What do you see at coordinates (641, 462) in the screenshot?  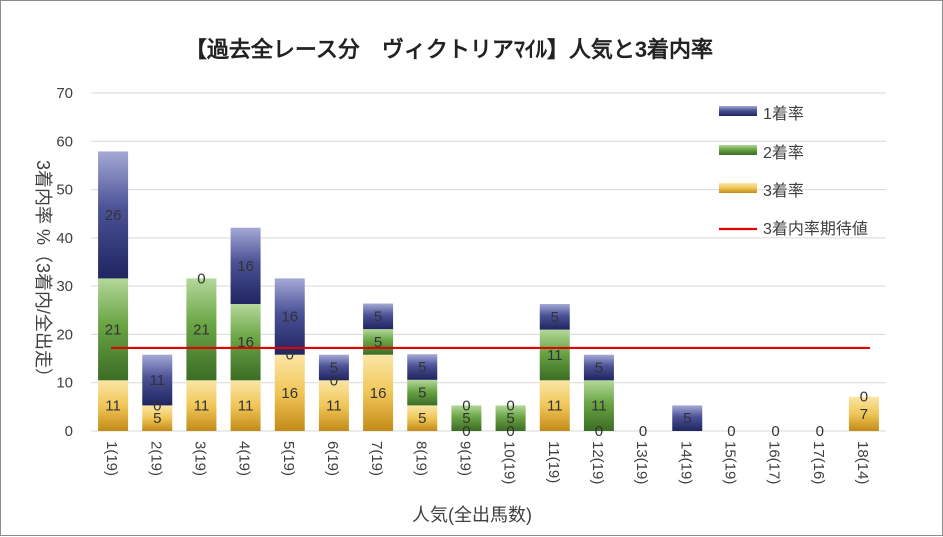 I see `x-tick-label: 13(19)` at bounding box center [641, 462].